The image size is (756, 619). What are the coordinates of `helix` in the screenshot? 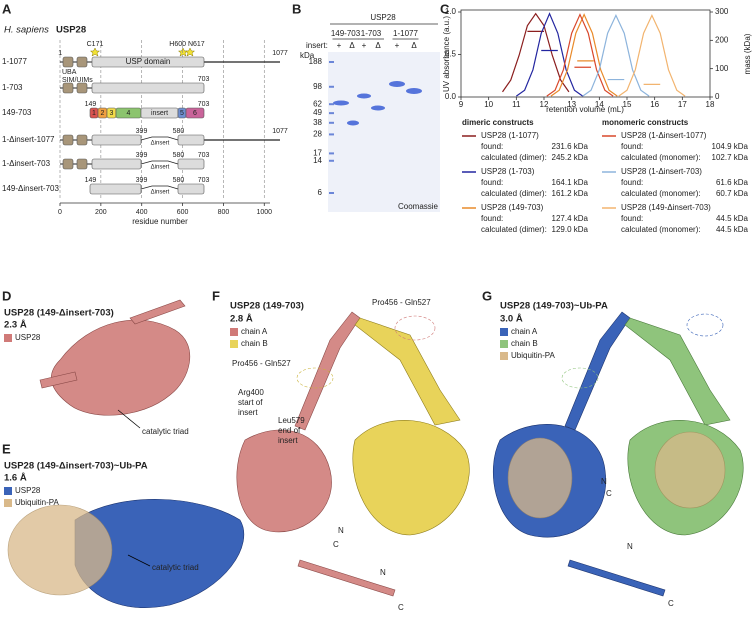 It's located at (327, 371).